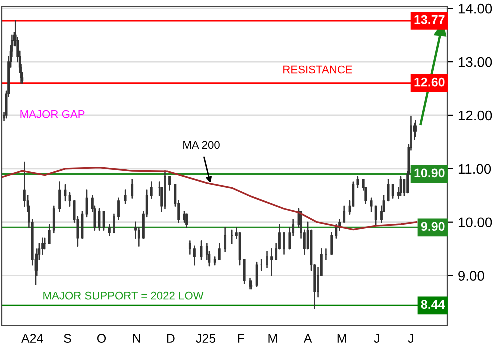 This screenshot has width=500, height=350. What do you see at coordinates (429, 19) in the screenshot?
I see `ref-line-label: 13.77` at bounding box center [429, 19].